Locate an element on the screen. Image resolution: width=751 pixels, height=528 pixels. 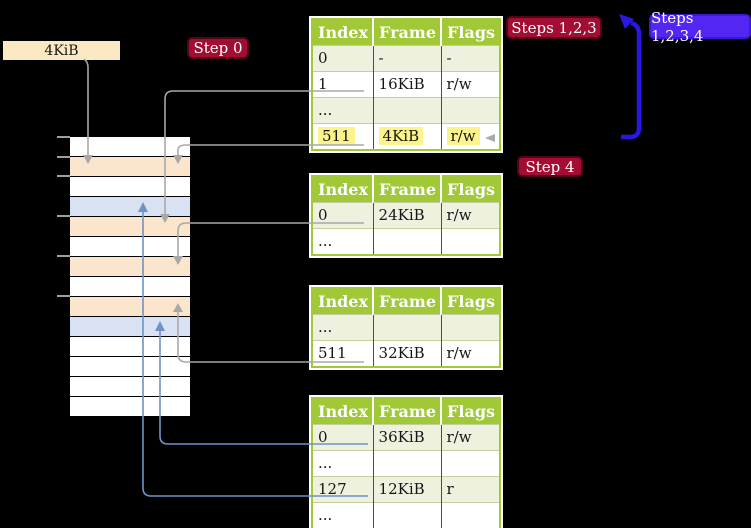
table-cell: 511 is located at coordinates (343, 136).